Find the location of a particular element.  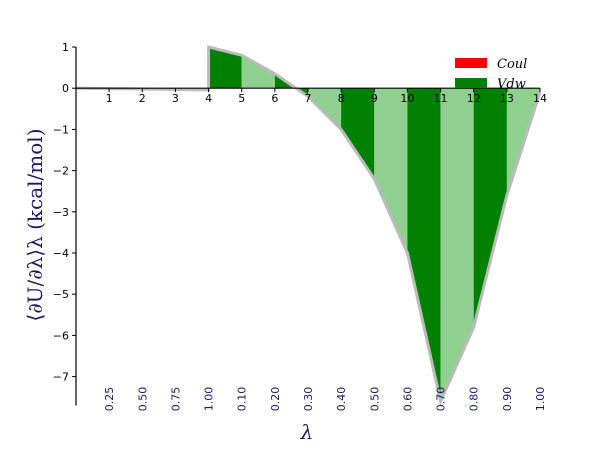

legend: Coul Vdw is located at coordinates (491, 74).